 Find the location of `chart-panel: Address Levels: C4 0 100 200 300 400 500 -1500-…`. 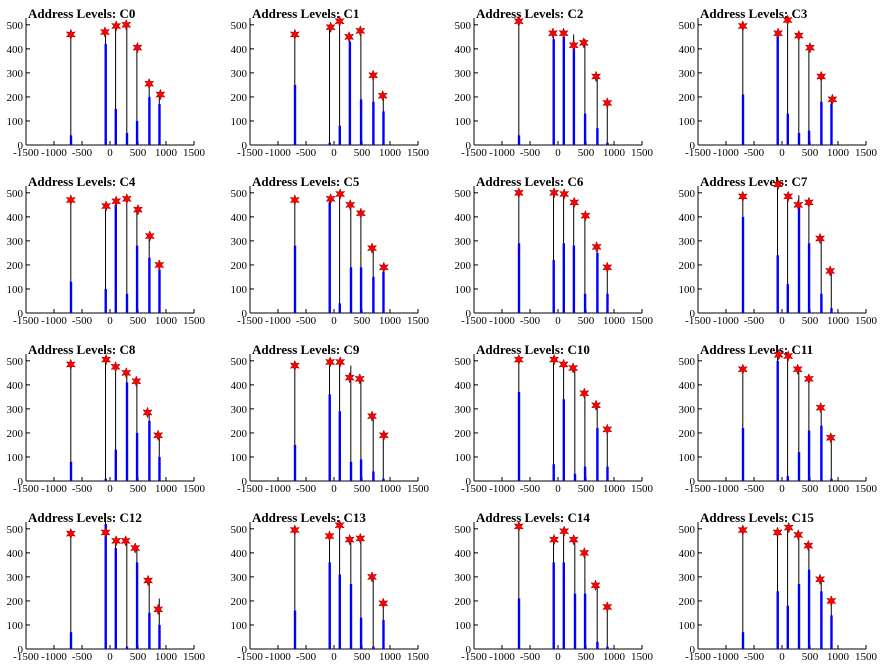

chart-panel: Address Levels: C4 0 100 200 300 400 500 -1500-… is located at coordinates (112, 252).